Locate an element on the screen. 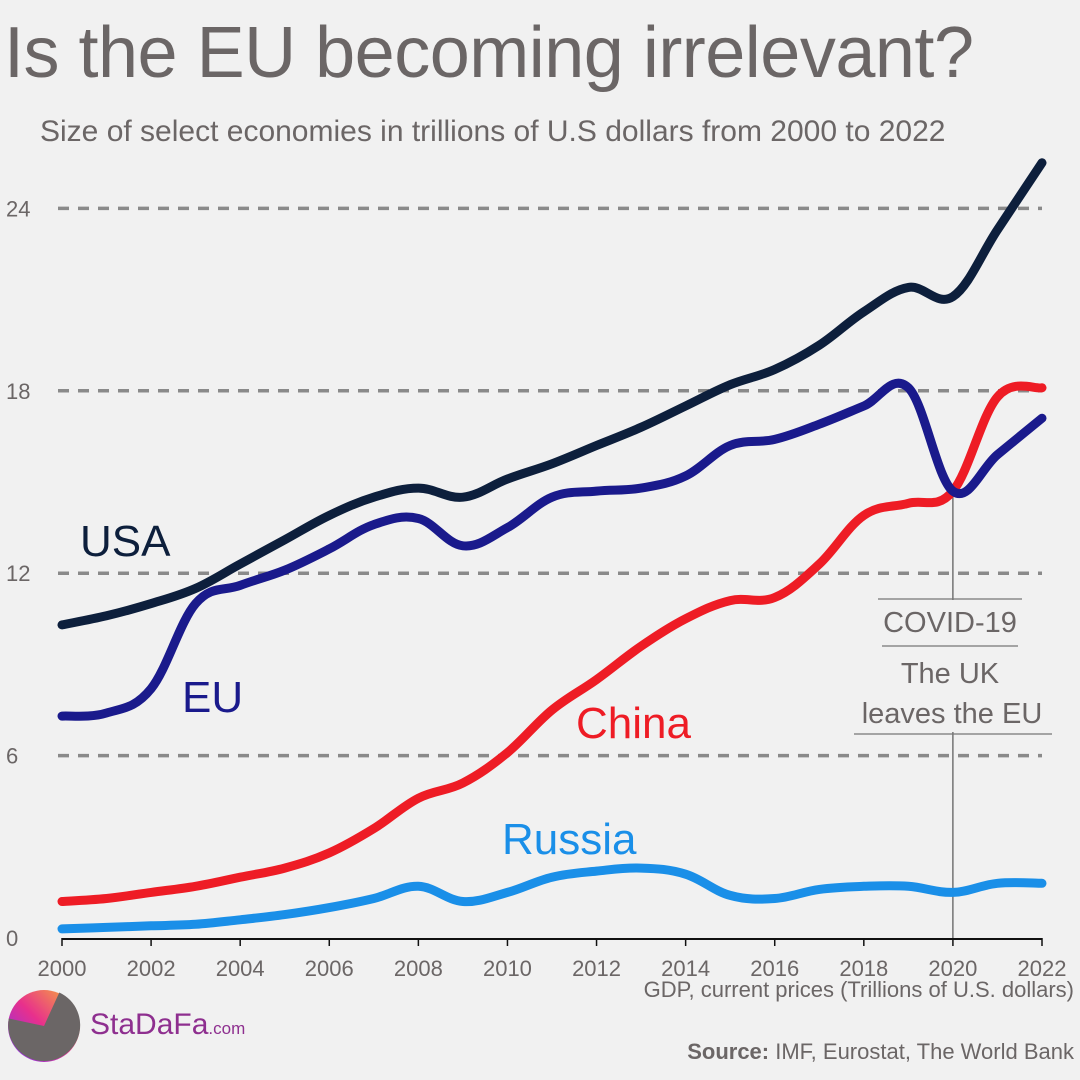 The image size is (1080, 1080). annotation-backdrop is located at coordinates (954, 666).